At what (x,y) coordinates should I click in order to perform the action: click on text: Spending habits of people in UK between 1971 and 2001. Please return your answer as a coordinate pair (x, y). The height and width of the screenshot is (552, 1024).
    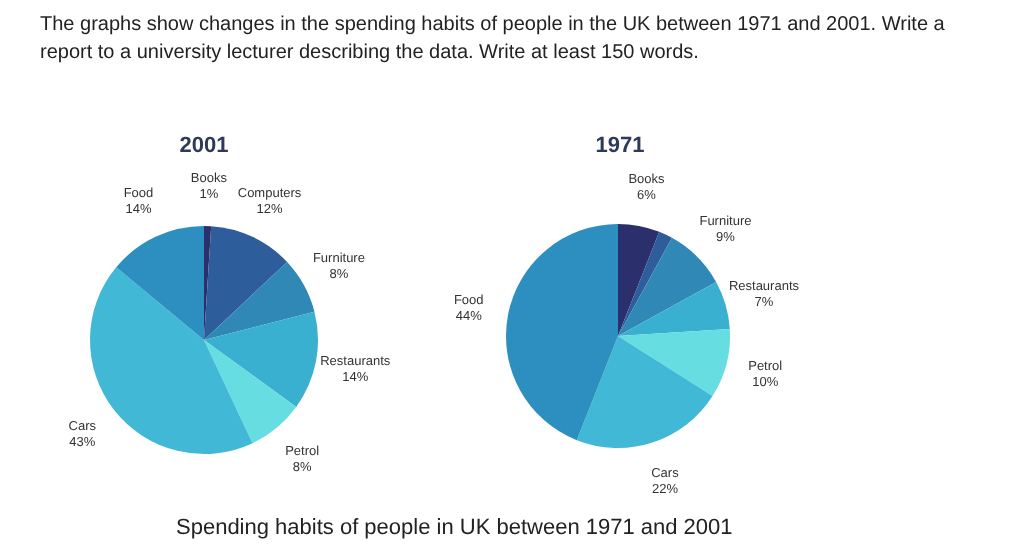
    Looking at the image, I should click on (454, 528).